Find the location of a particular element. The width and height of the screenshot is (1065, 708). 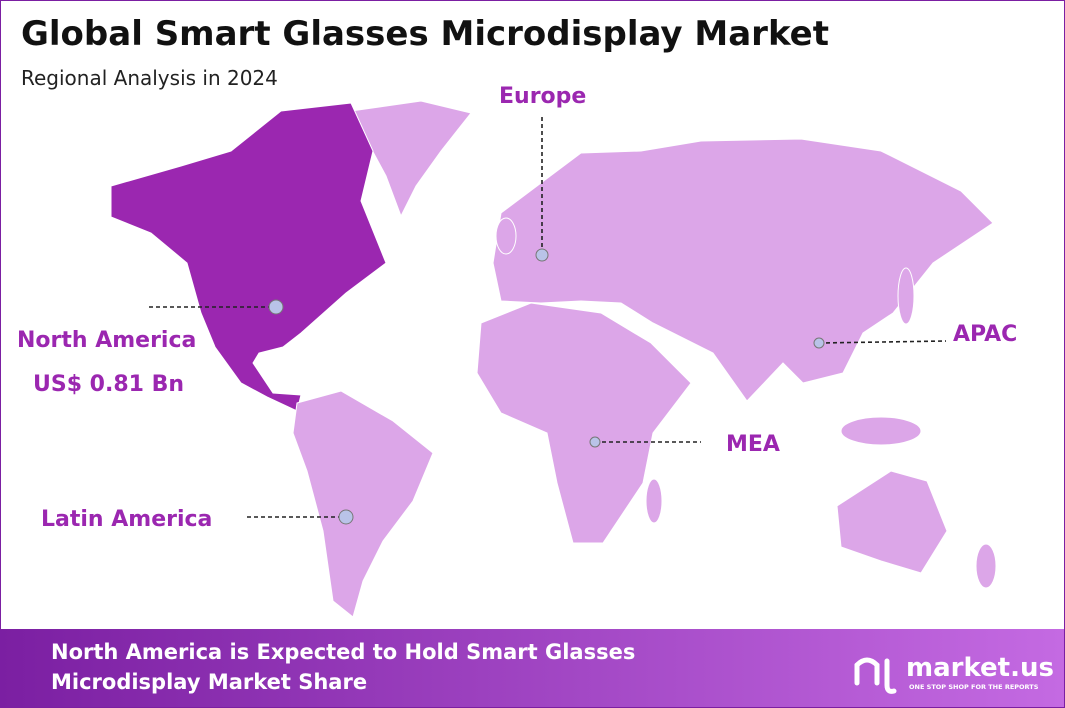

africa-land is located at coordinates (584, 423).